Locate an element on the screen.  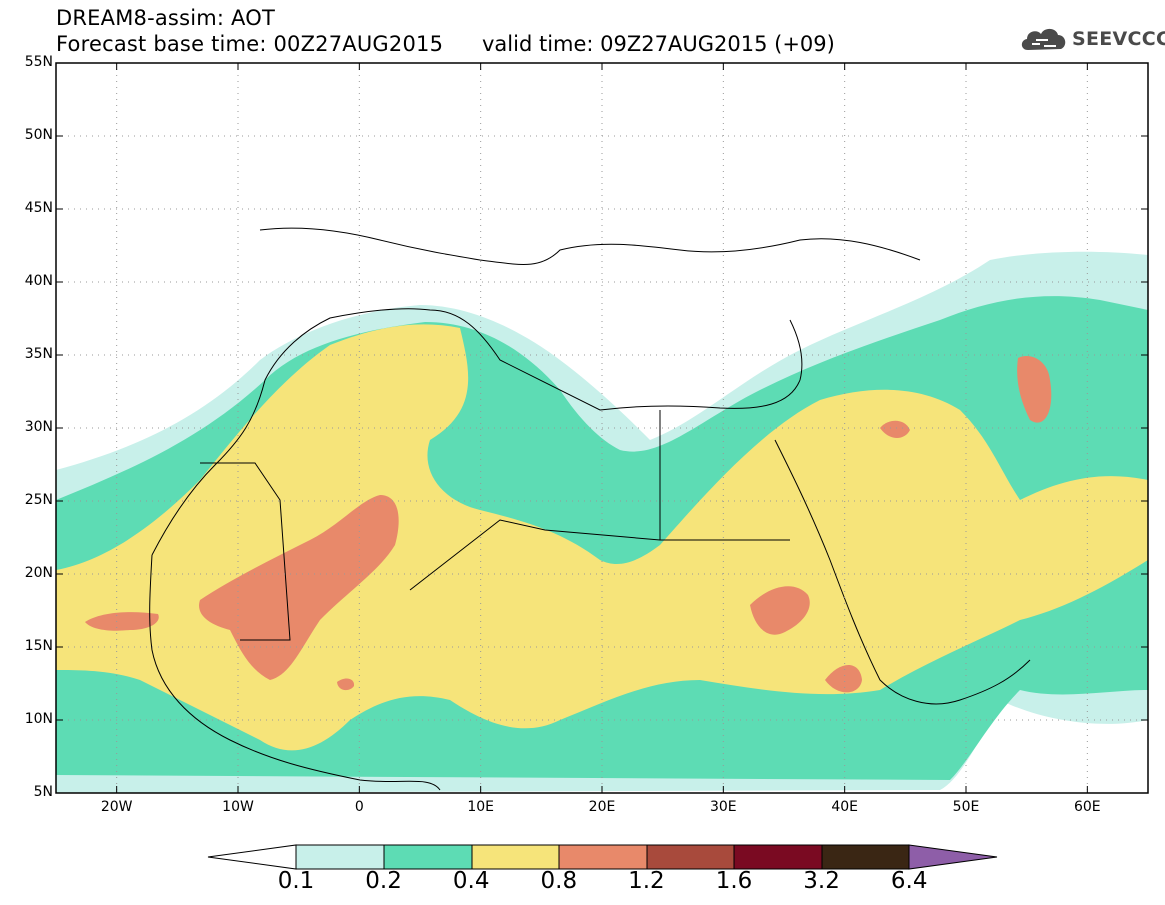
colorbar is located at coordinates (602, 857).